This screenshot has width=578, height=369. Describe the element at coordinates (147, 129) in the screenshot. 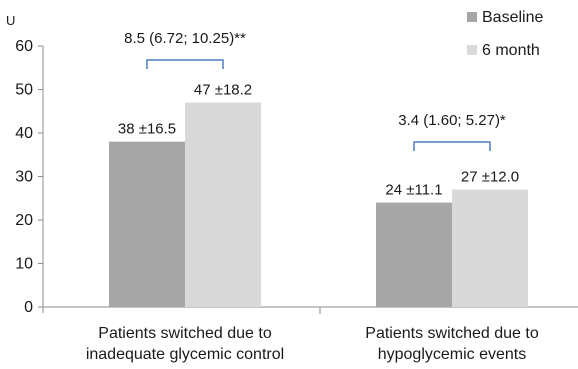

I see `bar-value-label: 38 ±16.5` at that location.